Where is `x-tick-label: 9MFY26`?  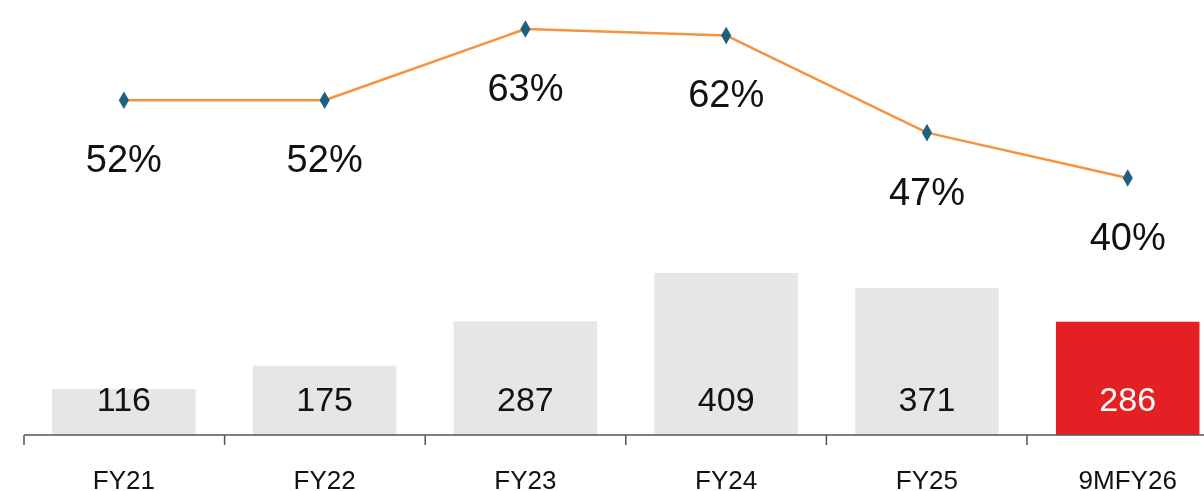 x-tick-label: 9MFY26 is located at coordinates (1127, 478).